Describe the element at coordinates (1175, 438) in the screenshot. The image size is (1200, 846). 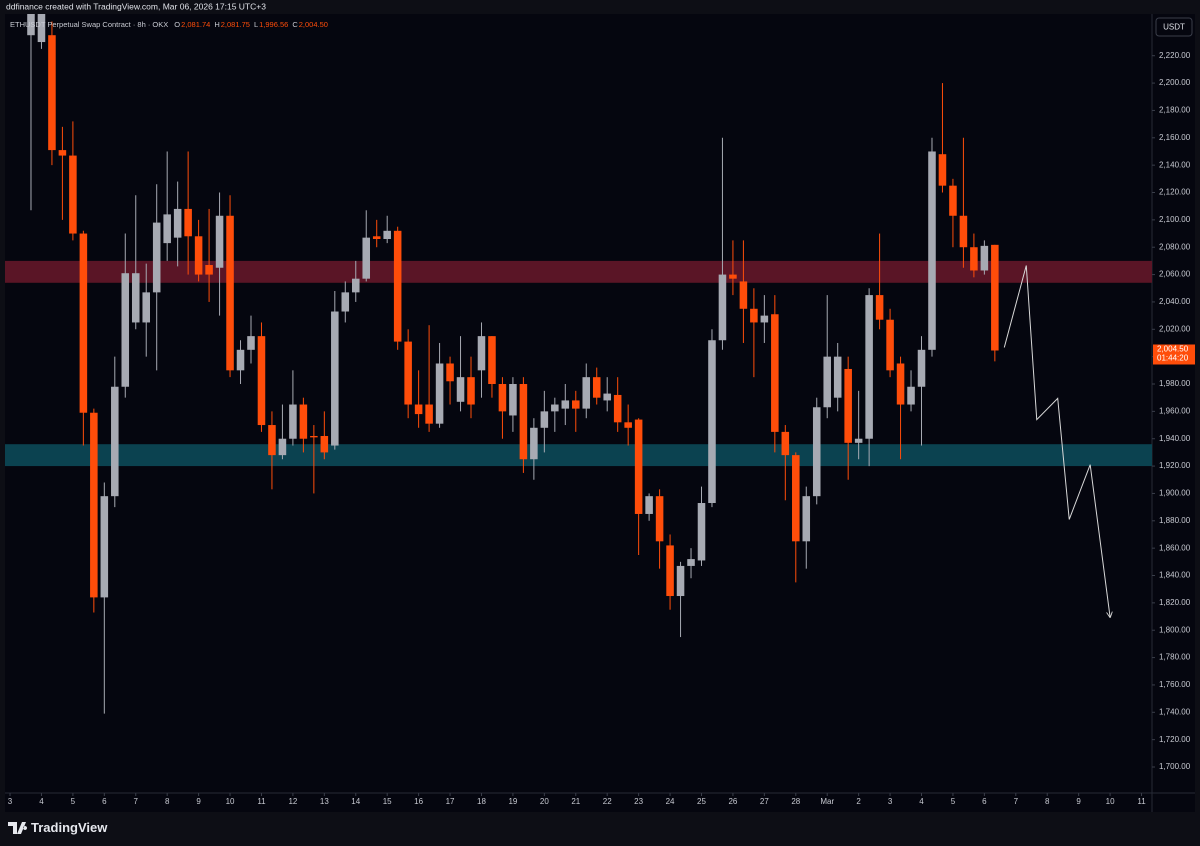
I see `y-tick-label: 1,940.00` at that location.